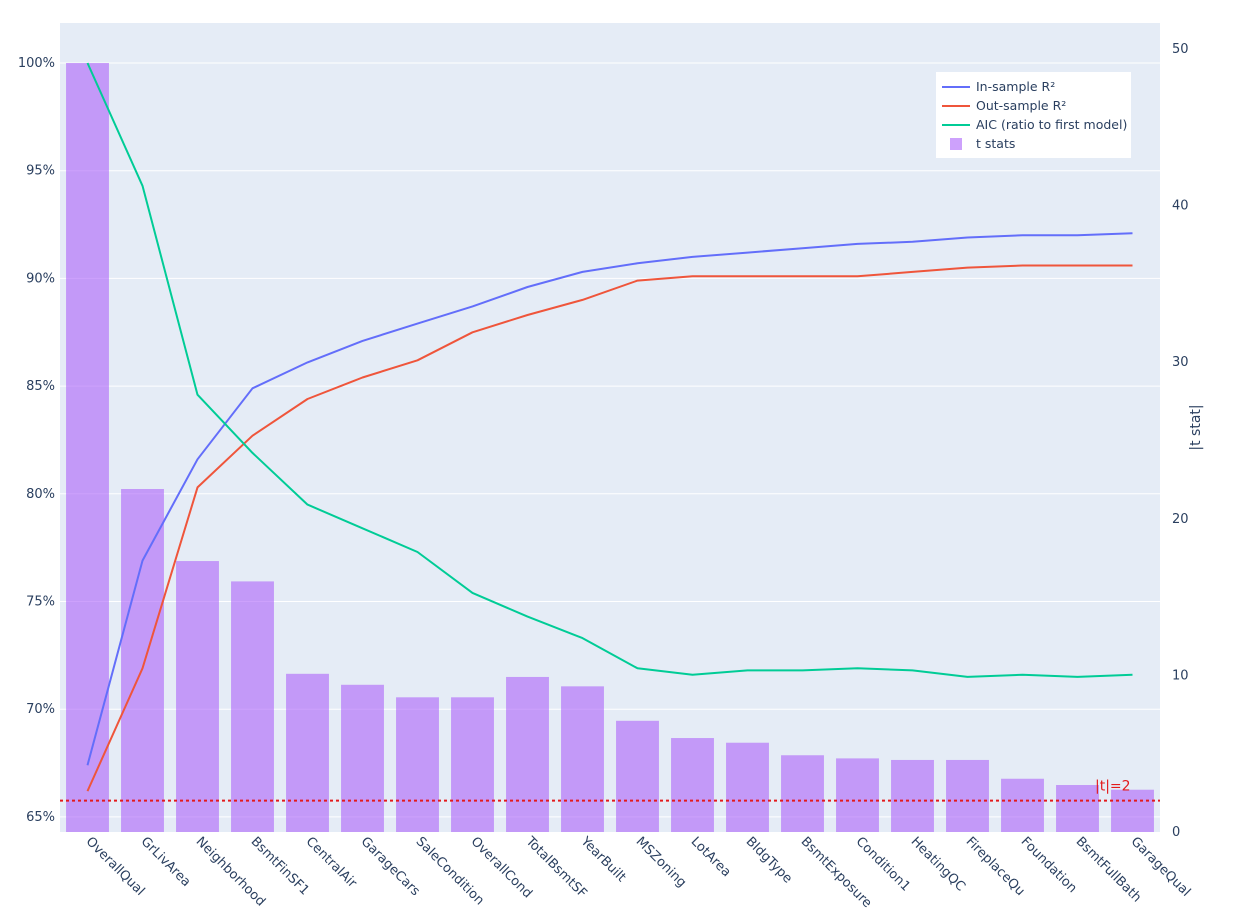 This screenshot has height=915, width=1237. I want to click on x-tick-label: BldgType, so click(769, 860).